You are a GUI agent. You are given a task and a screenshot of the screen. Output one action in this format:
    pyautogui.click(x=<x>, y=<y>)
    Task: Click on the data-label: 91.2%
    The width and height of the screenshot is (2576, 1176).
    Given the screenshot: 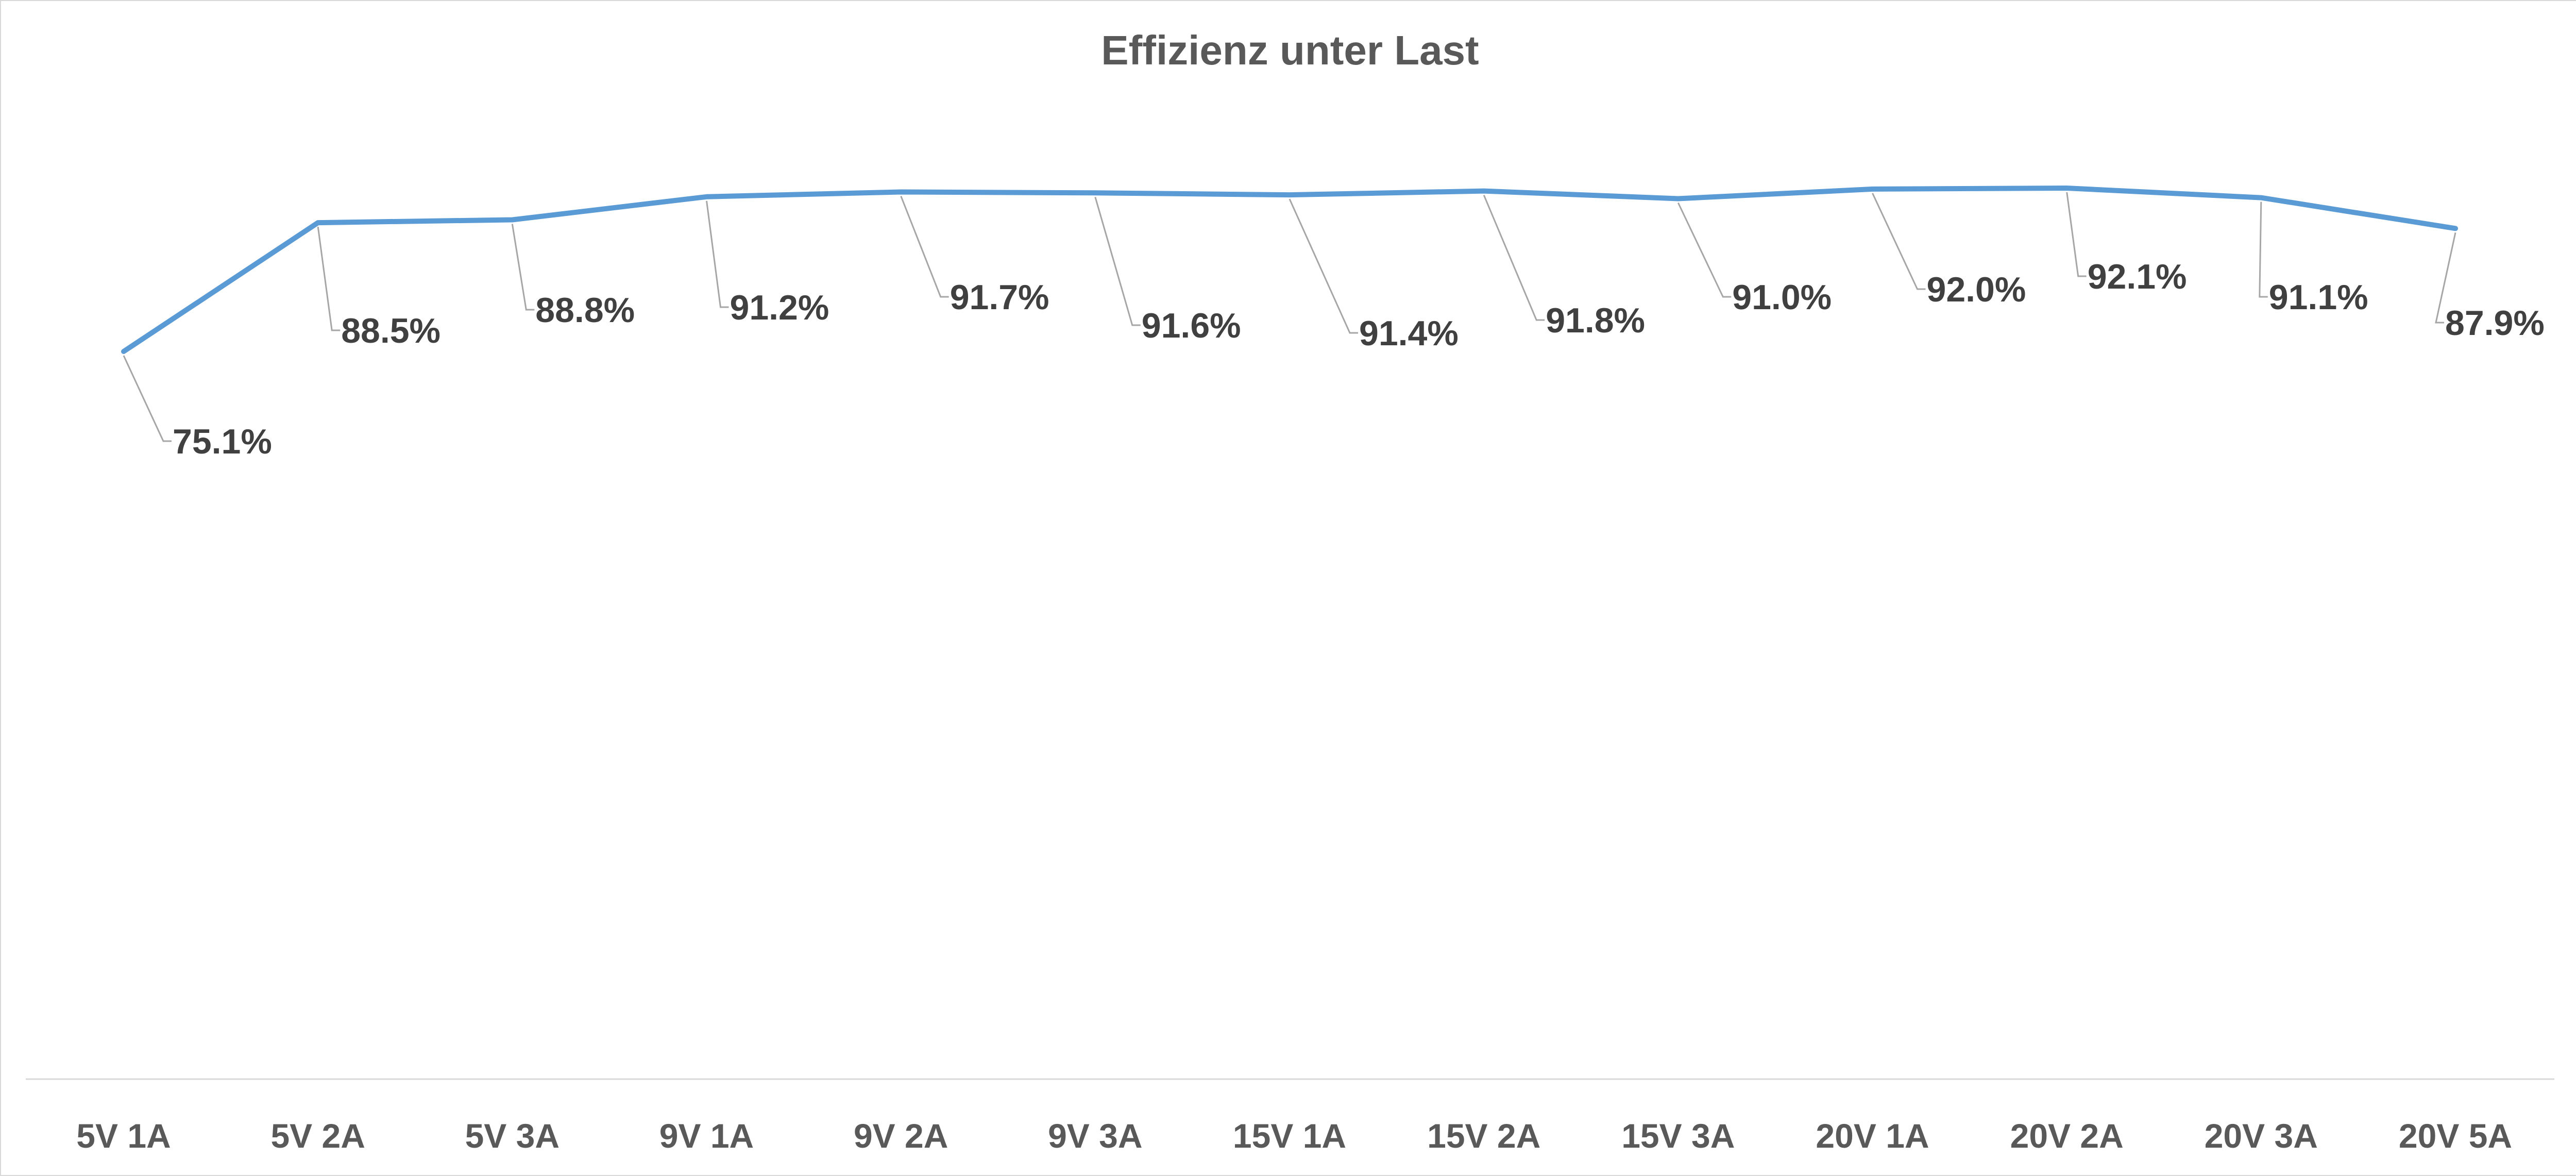 What is the action you would take?
    pyautogui.click(x=780, y=307)
    